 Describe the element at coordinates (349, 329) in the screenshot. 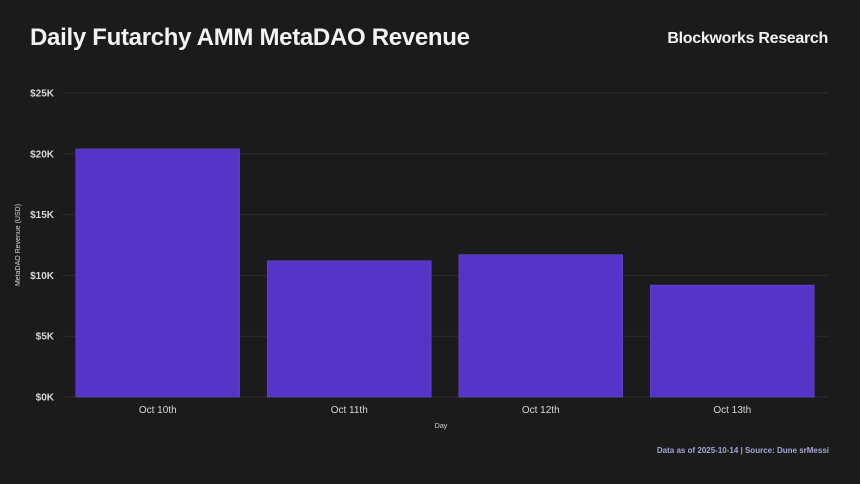

I see `bar-oct-11th` at that location.